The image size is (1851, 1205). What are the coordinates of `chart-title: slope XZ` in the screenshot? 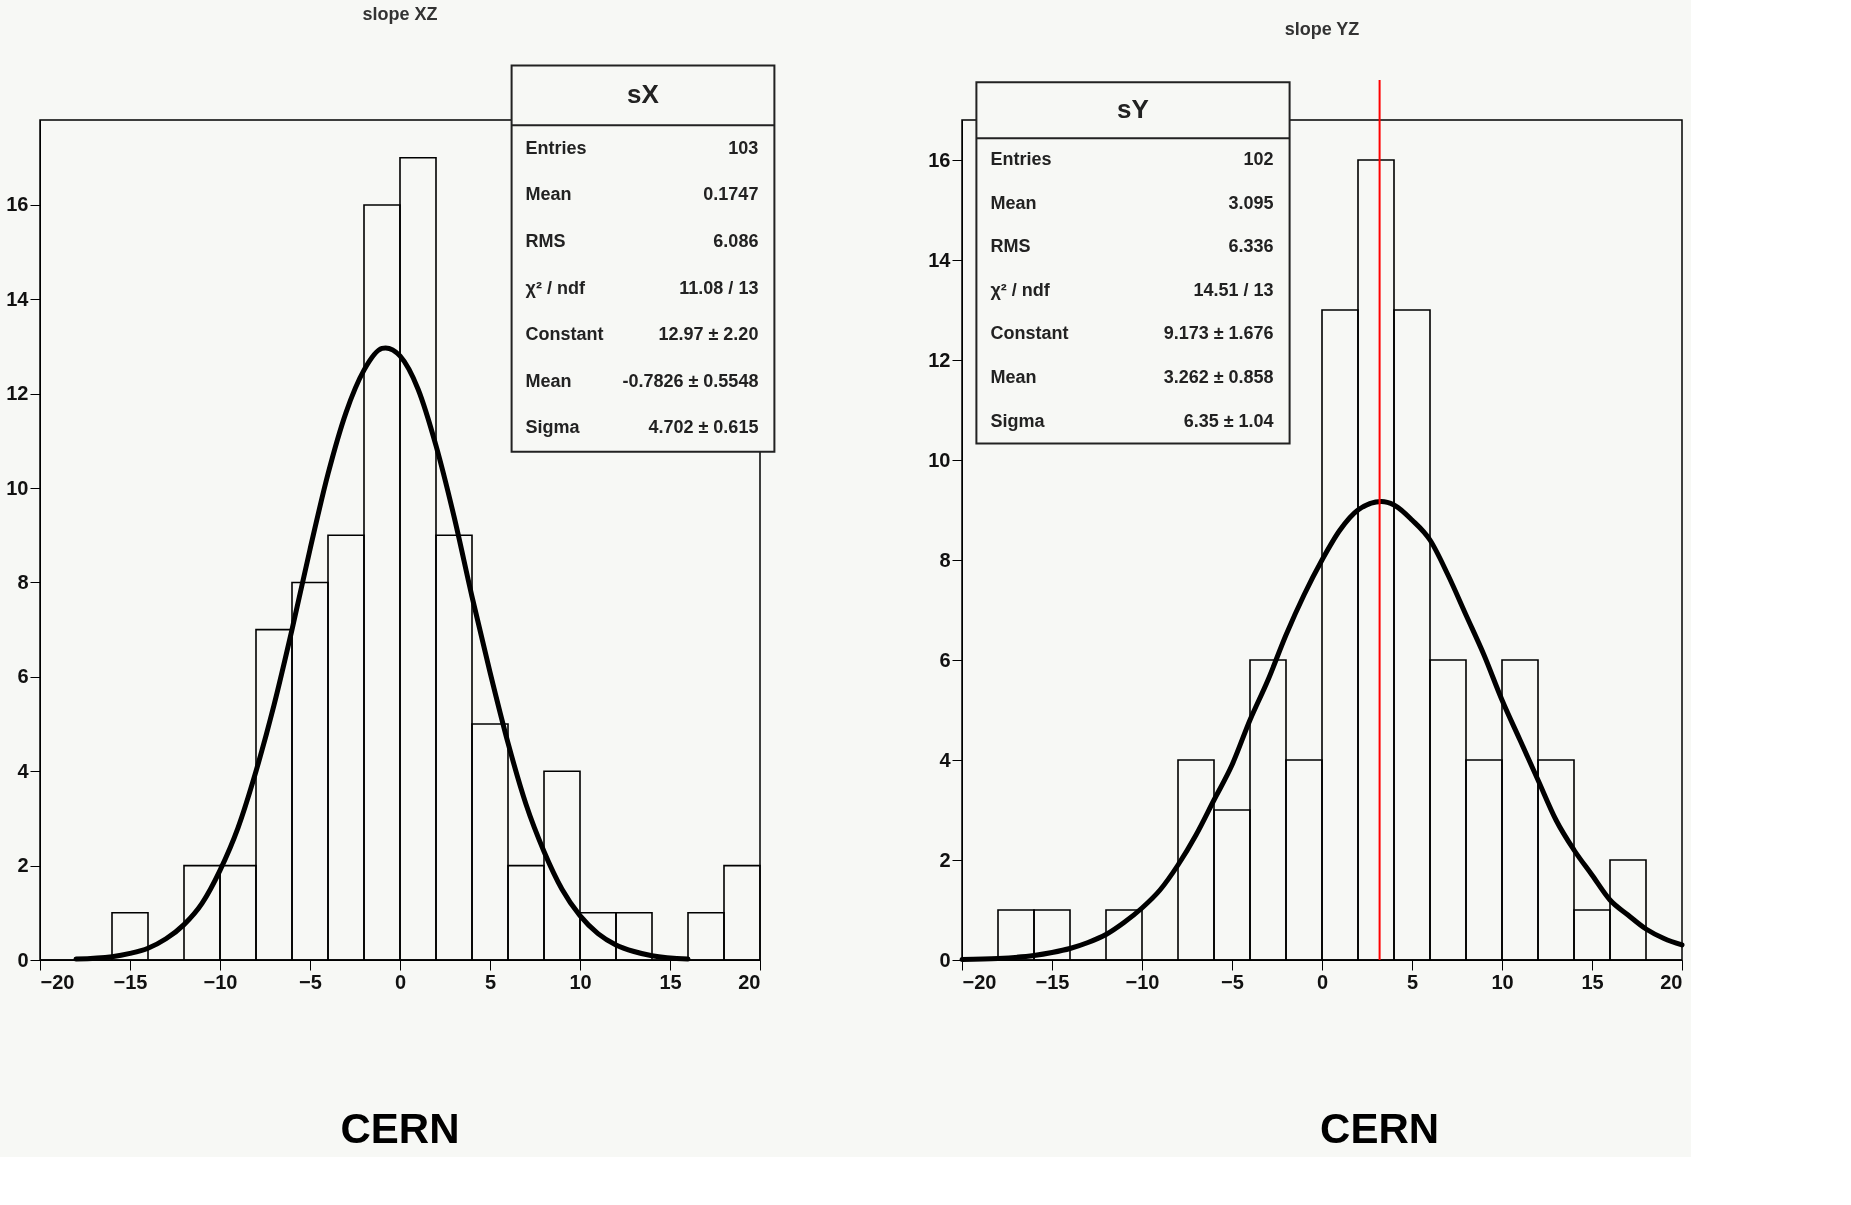 It's located at (400, 14).